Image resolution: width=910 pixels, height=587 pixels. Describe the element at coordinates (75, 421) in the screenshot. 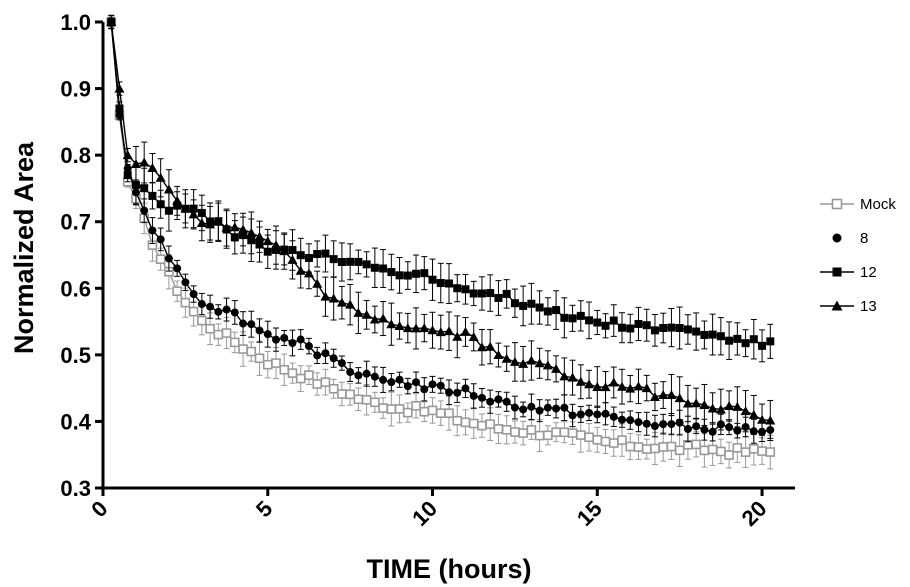

I see `y-tick-label: 0.4` at that location.